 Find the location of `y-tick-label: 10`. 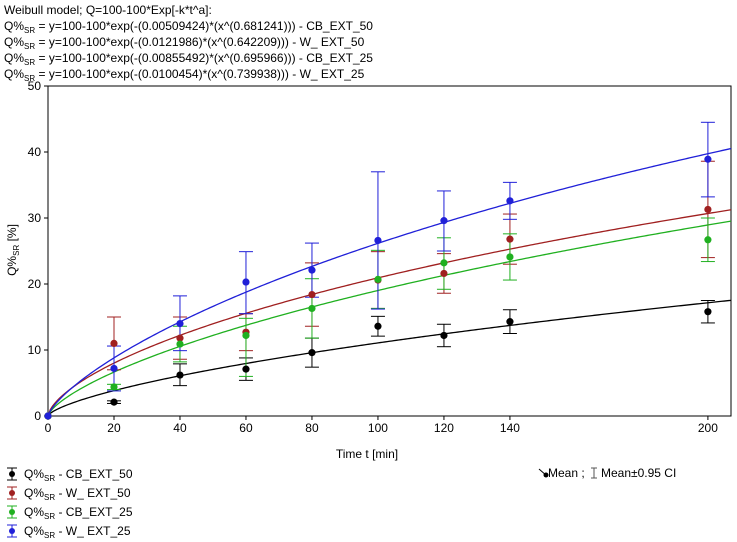

y-tick-label: 10 is located at coordinates (35, 350).